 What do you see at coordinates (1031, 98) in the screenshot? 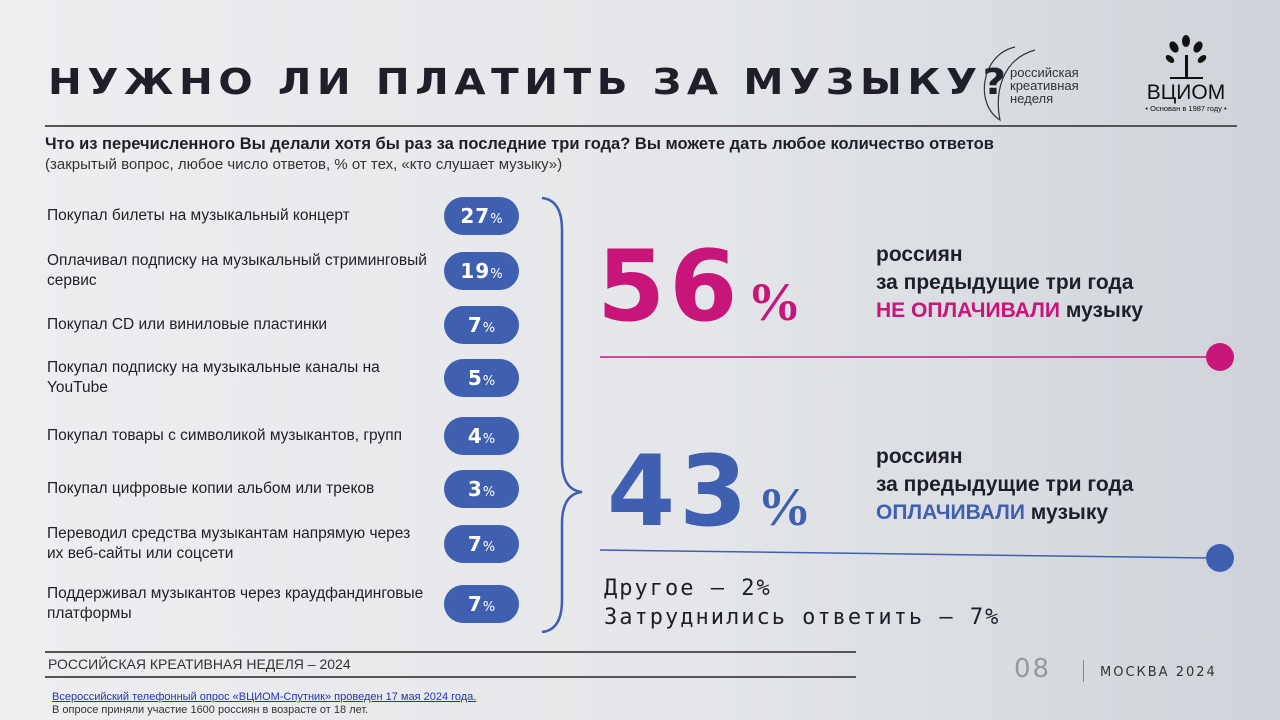
I see `partner-logo: неделя` at bounding box center [1031, 98].